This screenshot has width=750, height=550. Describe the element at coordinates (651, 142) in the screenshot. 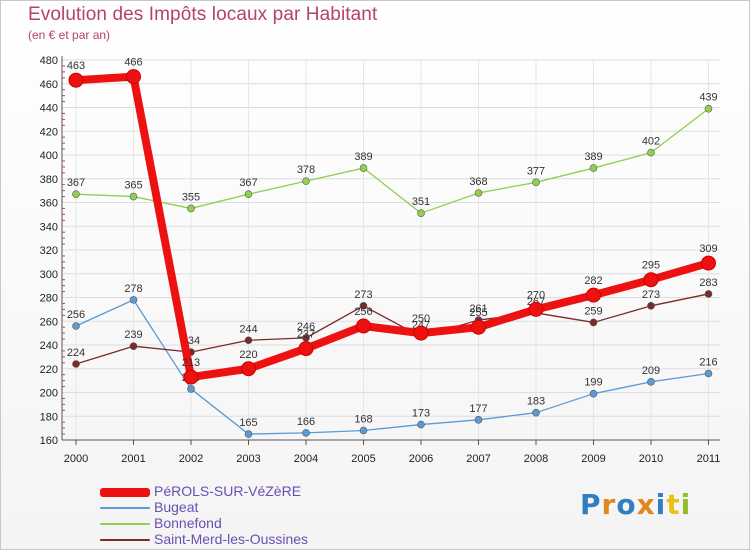

I see `data-label-bonnefond: 402` at that location.